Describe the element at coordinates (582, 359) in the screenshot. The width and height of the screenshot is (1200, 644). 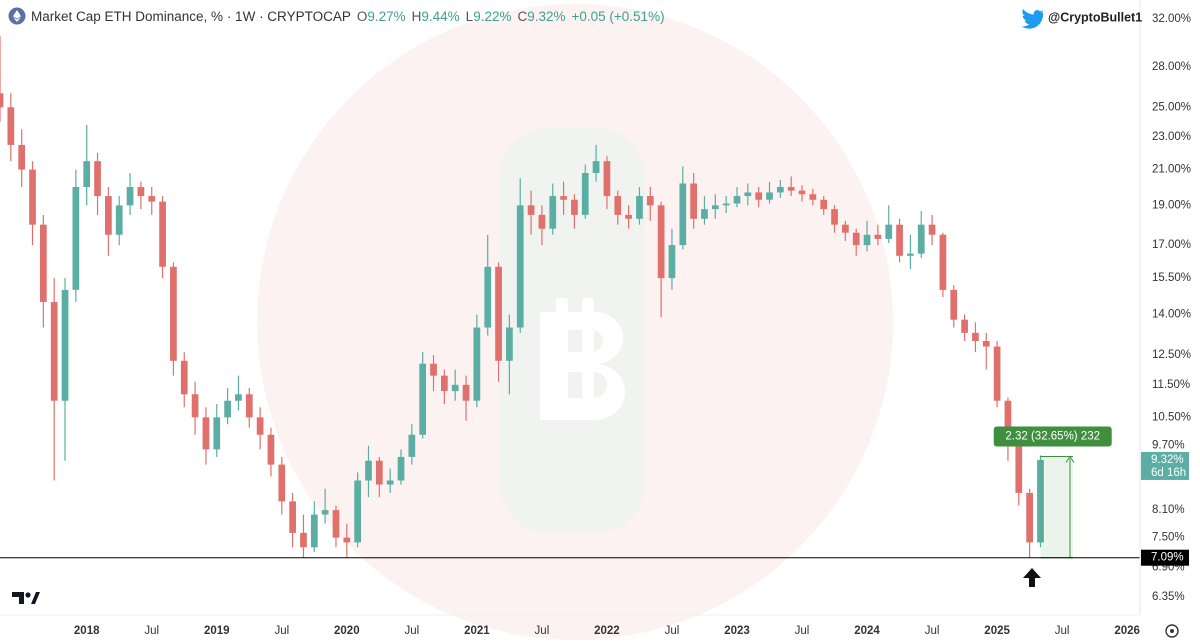
I see `watermark-bitcoin` at that location.